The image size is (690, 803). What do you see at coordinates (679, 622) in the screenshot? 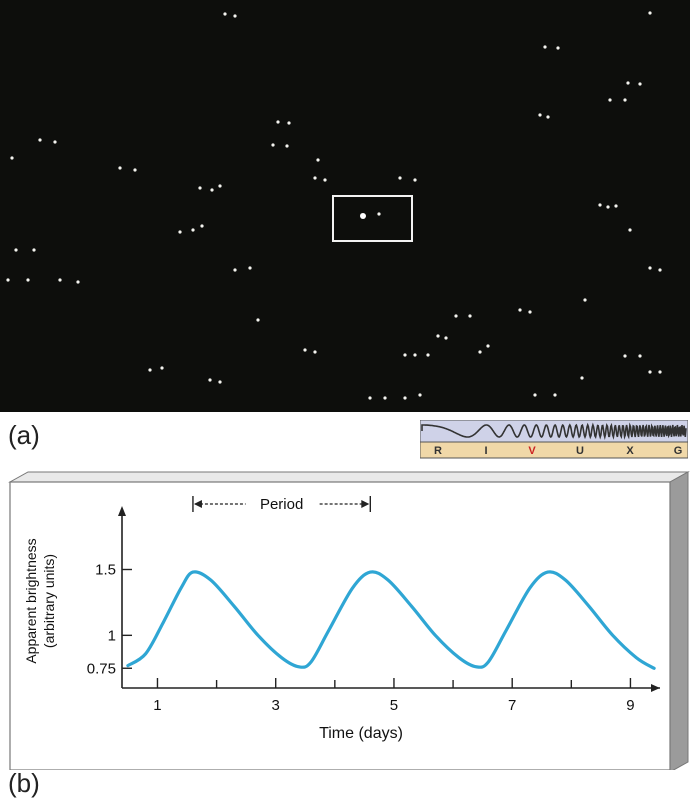
I see `chart-box-side` at bounding box center [679, 622].